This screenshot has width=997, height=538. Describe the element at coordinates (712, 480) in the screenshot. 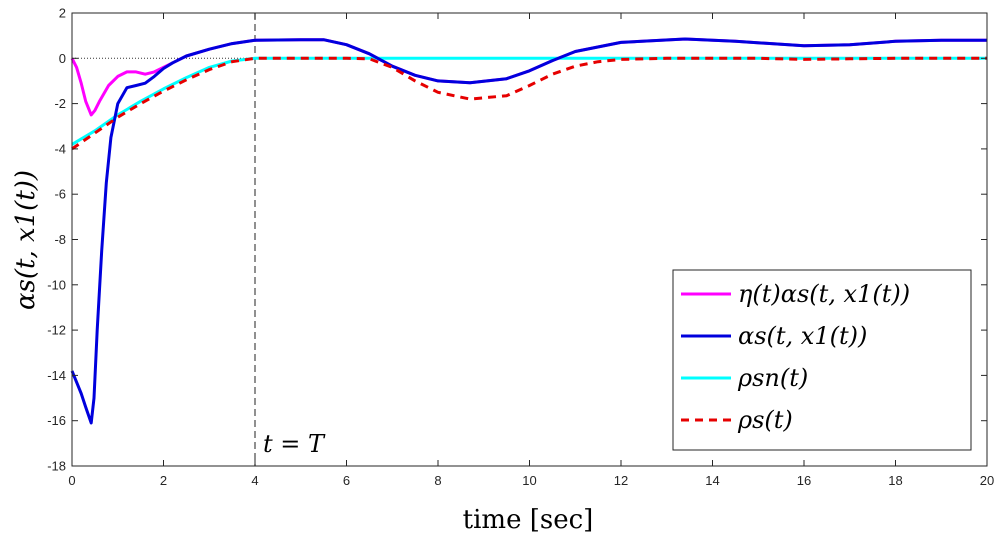

I see `x-tick-label: 14` at that location.